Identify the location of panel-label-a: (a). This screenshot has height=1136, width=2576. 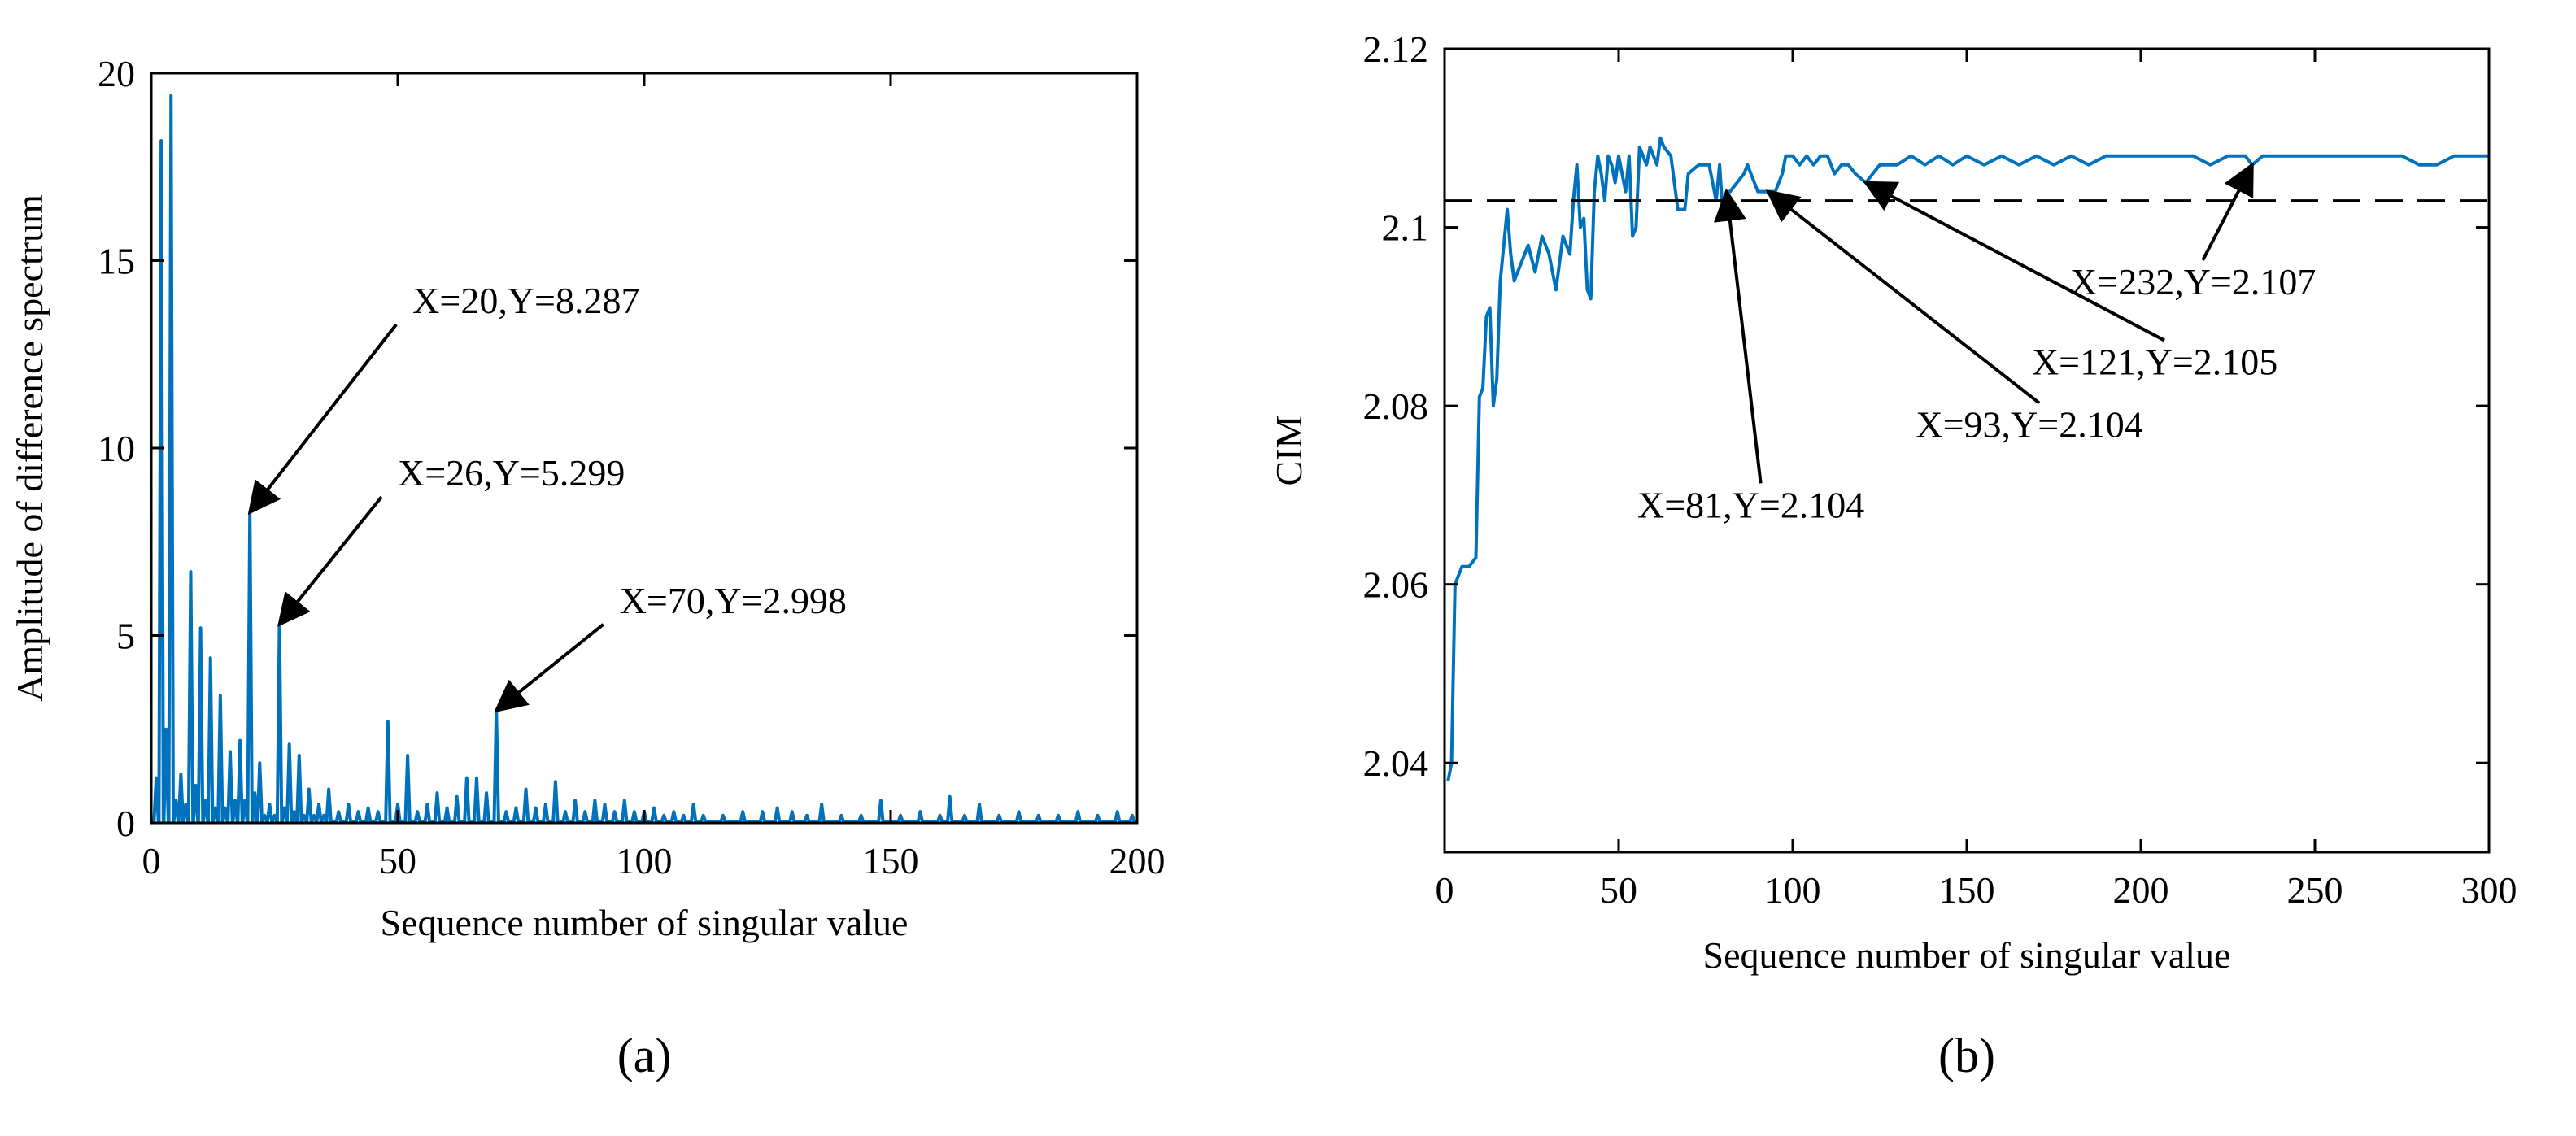
(644, 1055).